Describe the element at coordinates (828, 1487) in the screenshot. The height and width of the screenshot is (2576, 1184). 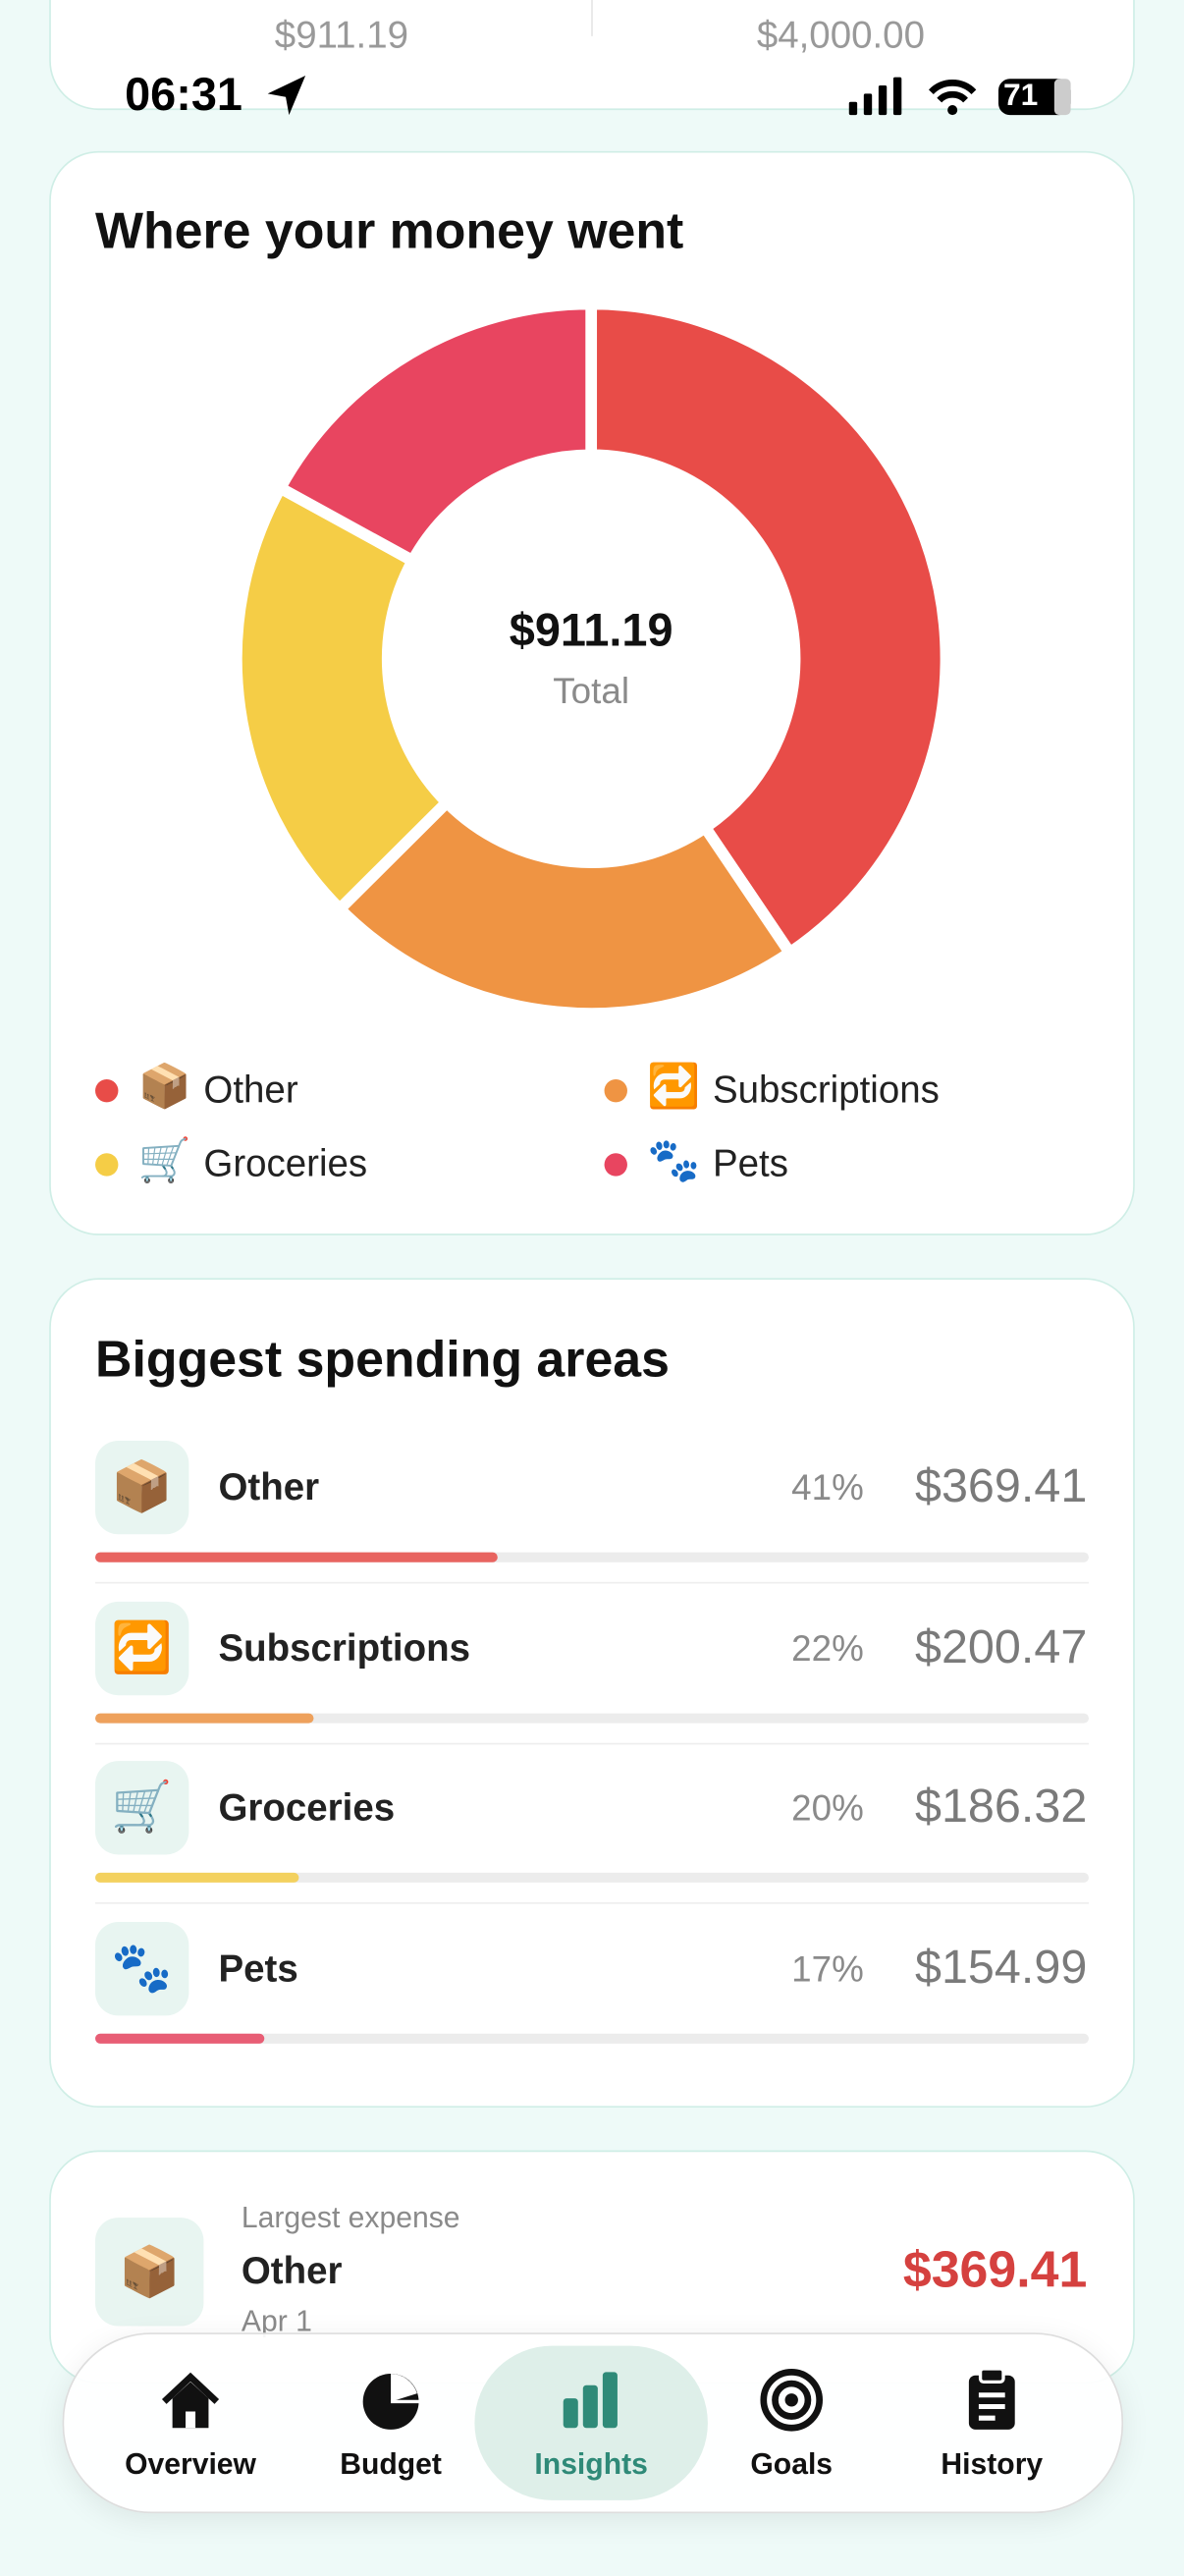
I see `category-percent: 41%` at that location.